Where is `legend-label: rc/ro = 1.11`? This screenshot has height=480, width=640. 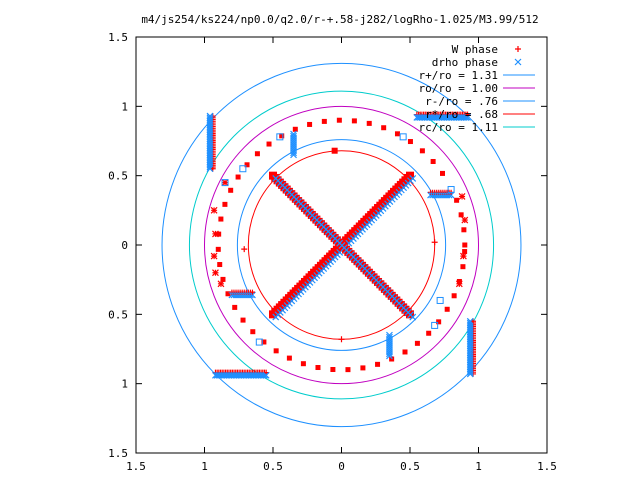
legend-label: rc/ro = 1.11 is located at coordinates (458, 127).